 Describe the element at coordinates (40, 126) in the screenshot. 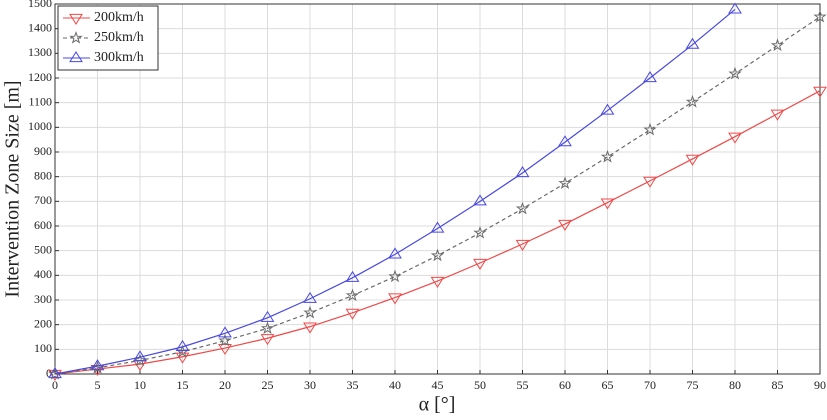

I see `y-tick-label: 1000` at that location.